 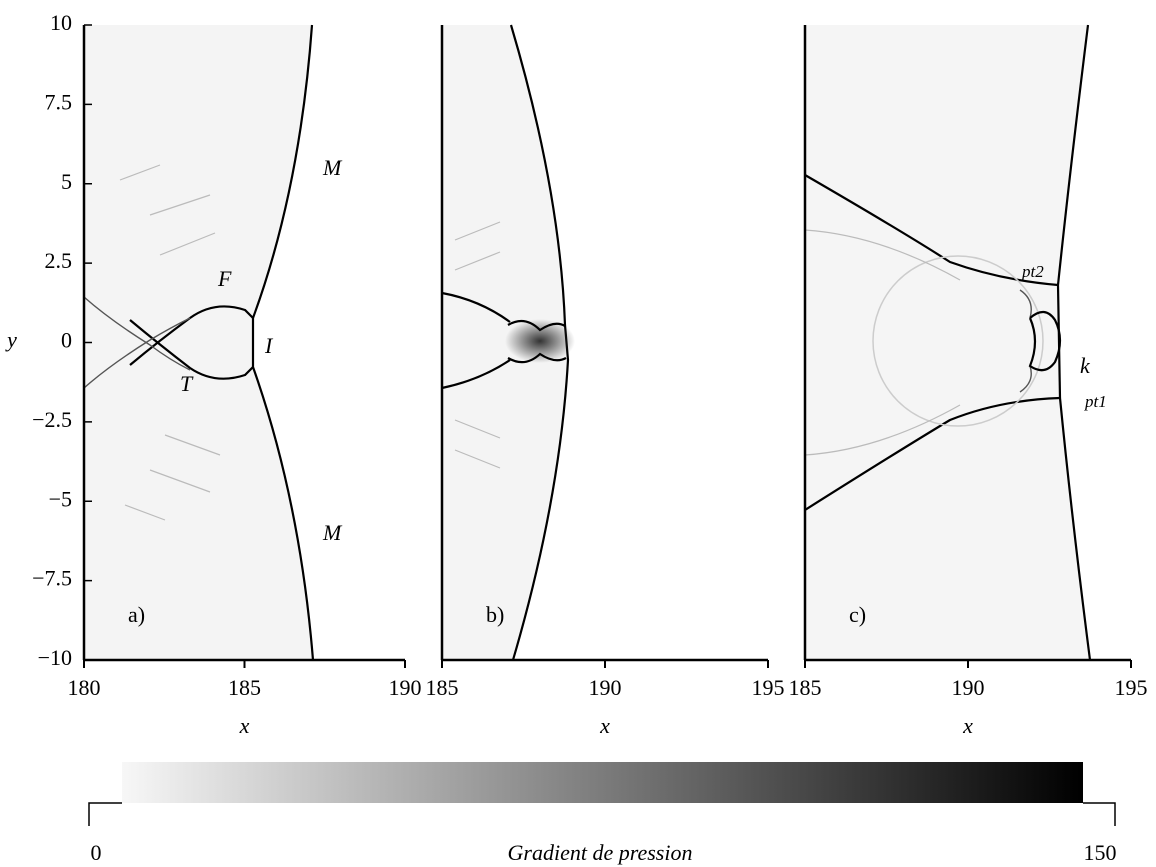 I want to click on field-b, so click(x=508, y=342).